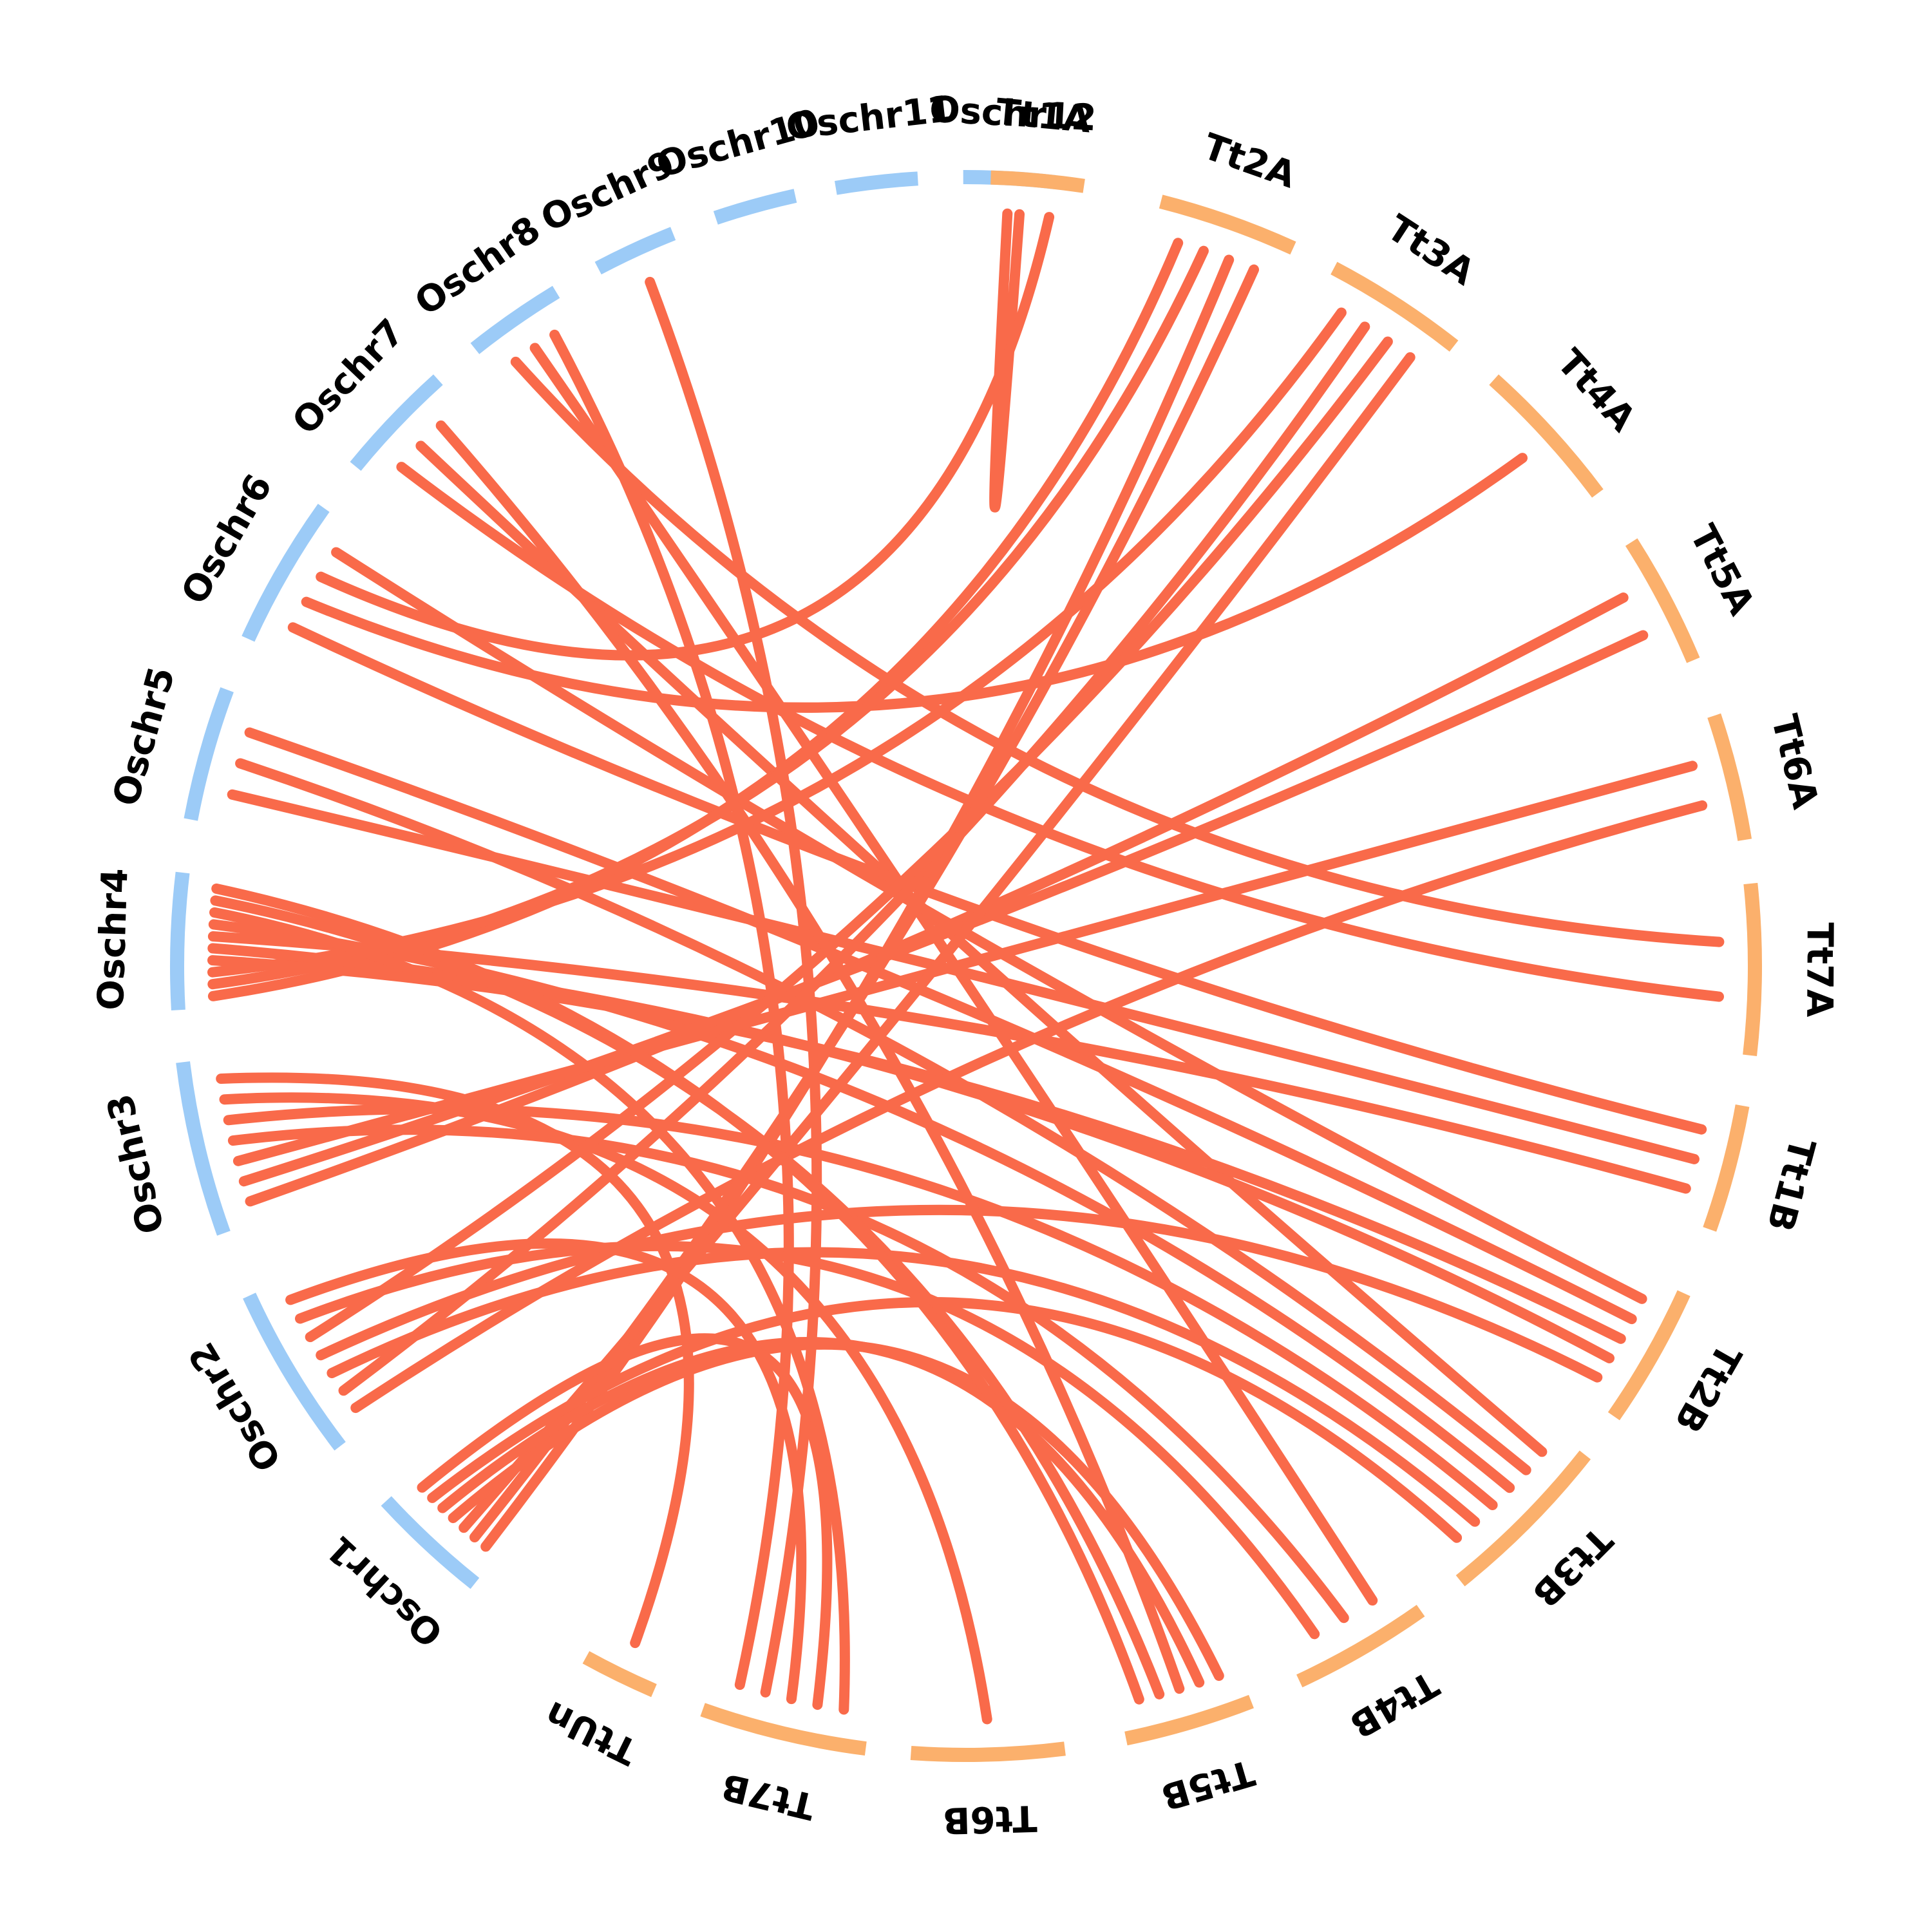  What do you see at coordinates (876, 183) in the screenshot?
I see `segment-arc-oschr11` at bounding box center [876, 183].